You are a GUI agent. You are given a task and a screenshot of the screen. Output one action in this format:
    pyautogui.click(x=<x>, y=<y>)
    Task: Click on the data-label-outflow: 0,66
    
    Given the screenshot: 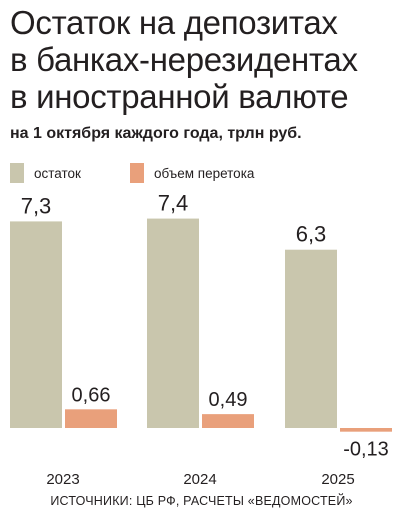 What is the action you would take?
    pyautogui.click(x=91, y=395)
    